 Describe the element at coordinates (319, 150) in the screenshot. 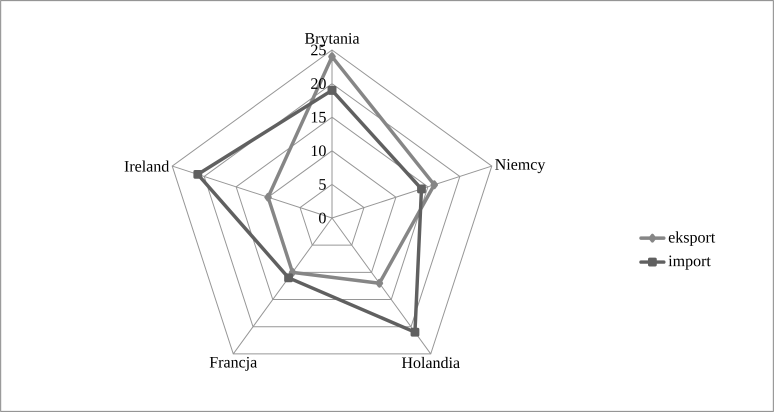

I see `y-tick-label: 10` at that location.